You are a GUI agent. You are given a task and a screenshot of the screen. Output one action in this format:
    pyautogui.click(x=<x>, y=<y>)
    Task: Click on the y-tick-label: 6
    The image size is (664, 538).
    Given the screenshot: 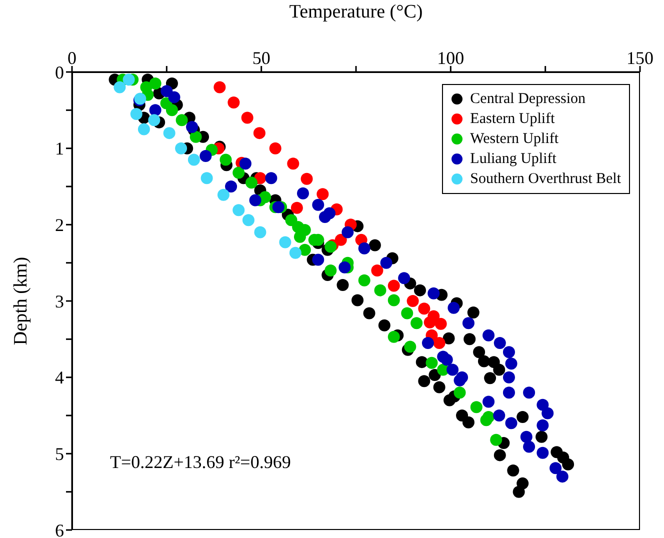 What is the action you would take?
    pyautogui.click(x=59, y=529)
    